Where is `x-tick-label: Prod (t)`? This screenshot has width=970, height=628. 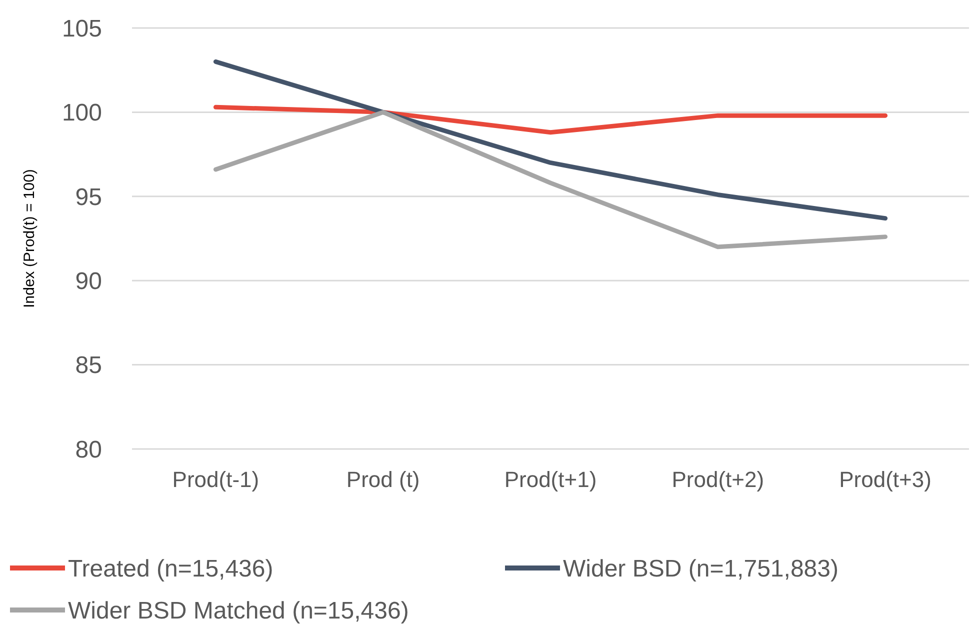
x-tick-label: Prod (t) is located at coordinates (383, 479).